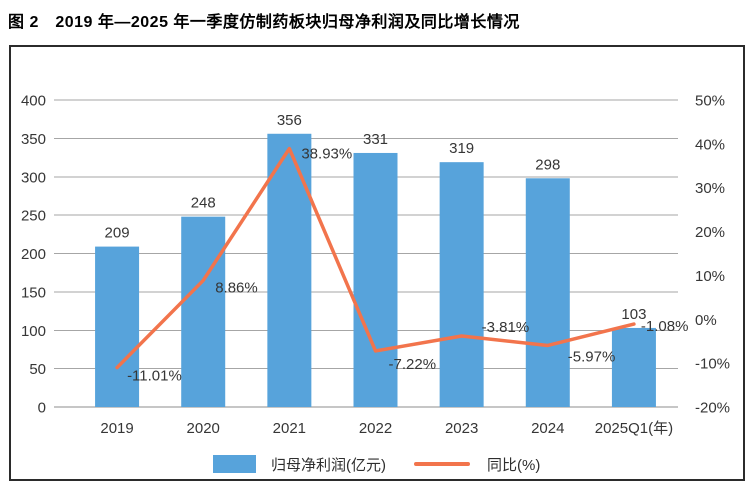 The height and width of the screenshot is (487, 749). Describe the element at coordinates (592, 356) in the screenshot. I see `line-point-label: -5.97%` at that location.